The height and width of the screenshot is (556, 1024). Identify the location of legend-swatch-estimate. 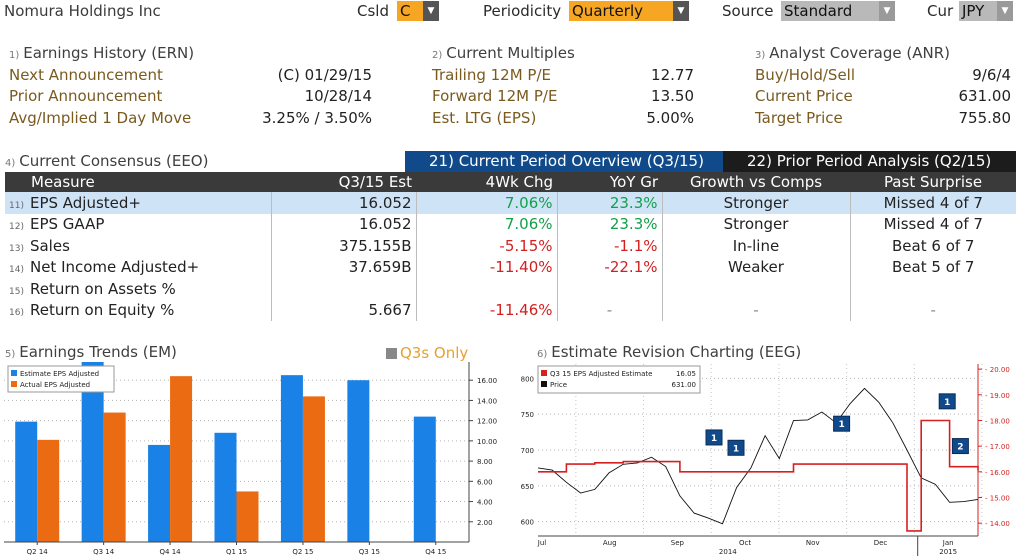
(14, 373).